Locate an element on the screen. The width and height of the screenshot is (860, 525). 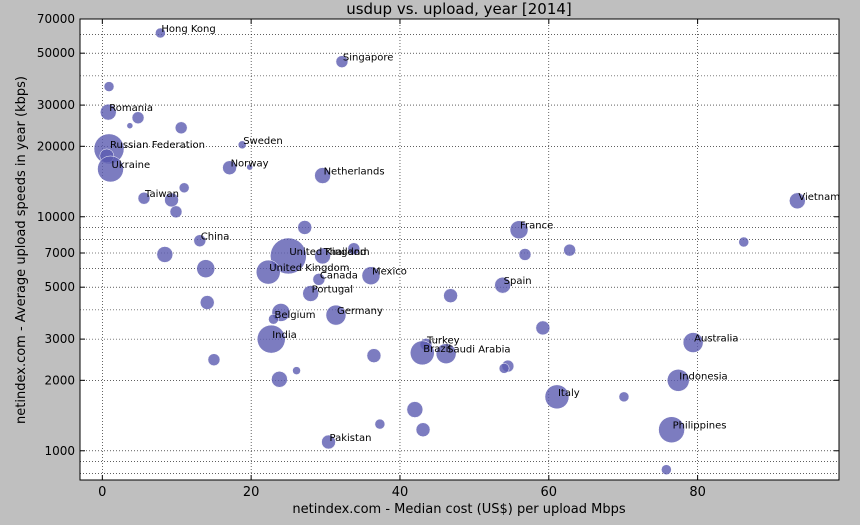
x-tick-label: 20 is located at coordinates (251, 492).